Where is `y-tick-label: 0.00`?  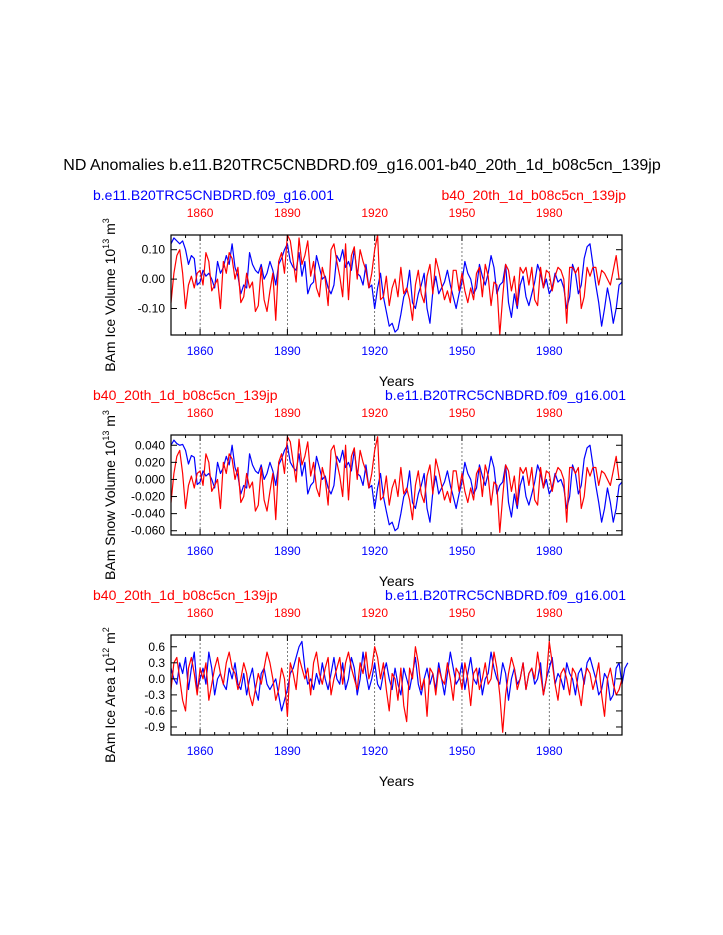
y-tick-label: 0.00 is located at coordinates (154, 279).